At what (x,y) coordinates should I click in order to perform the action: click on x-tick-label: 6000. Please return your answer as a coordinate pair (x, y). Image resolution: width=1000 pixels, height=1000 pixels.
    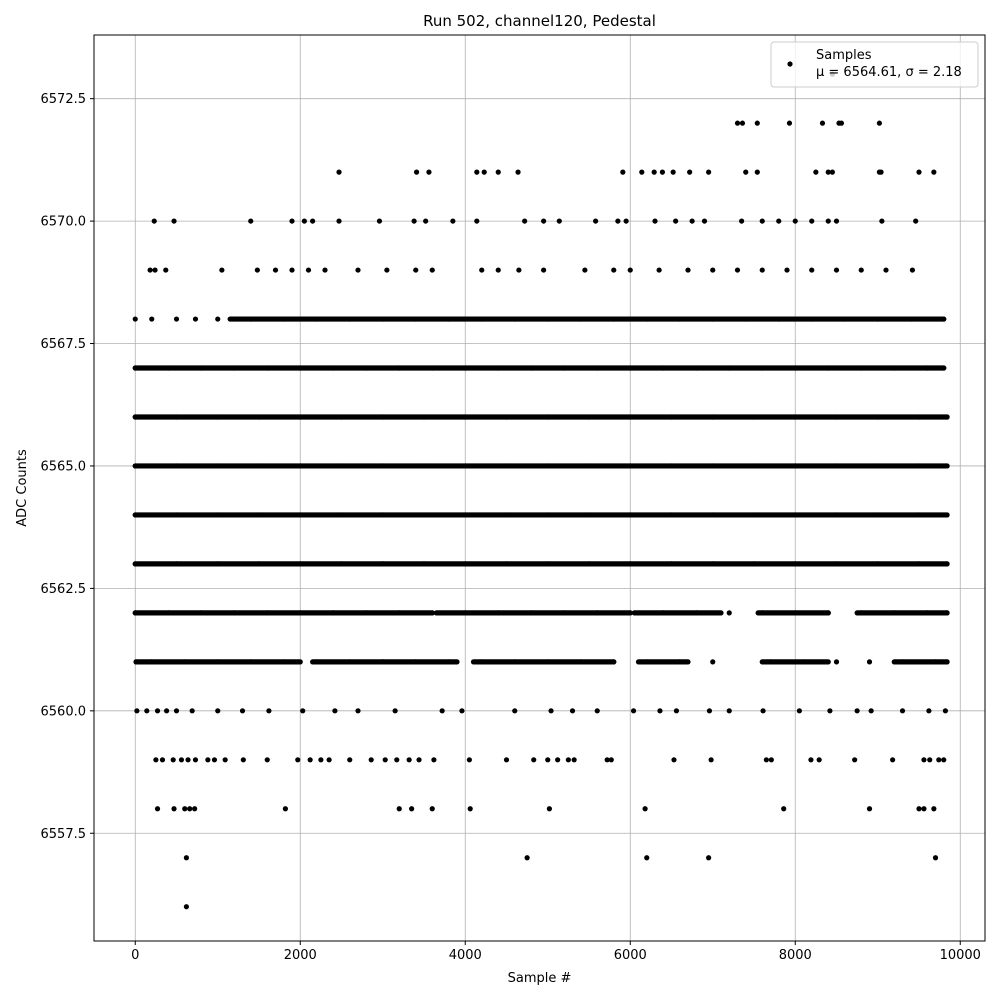
    Looking at the image, I should click on (630, 955).